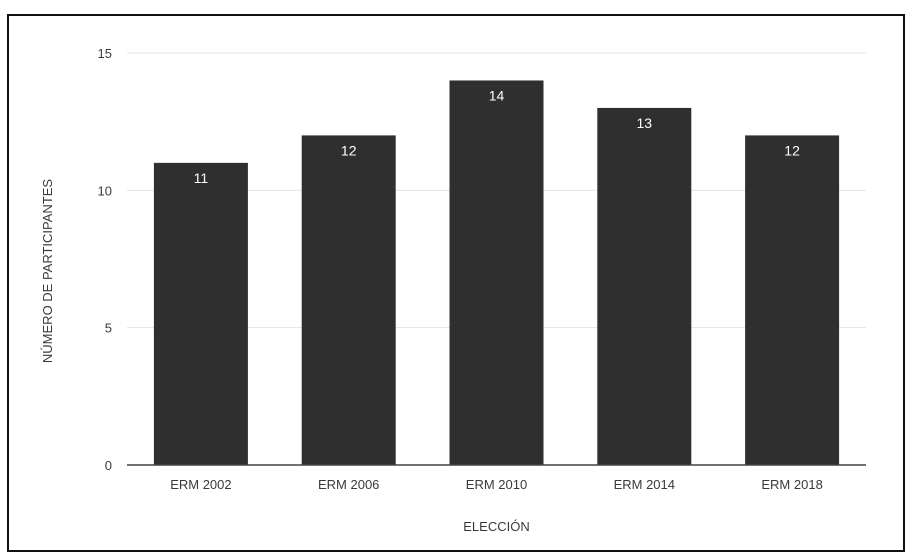 The height and width of the screenshot is (558, 912). I want to click on x-tick-labels: ERM 2002 ERM 2006 ERM 2010 ERM 2014 ERM 2018, so click(496, 484).